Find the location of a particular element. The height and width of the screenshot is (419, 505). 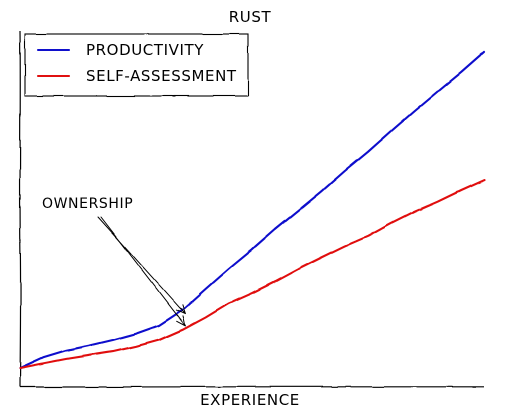

legend-label-self-assessment: SELF-ASSESSMENT is located at coordinates (161, 76).